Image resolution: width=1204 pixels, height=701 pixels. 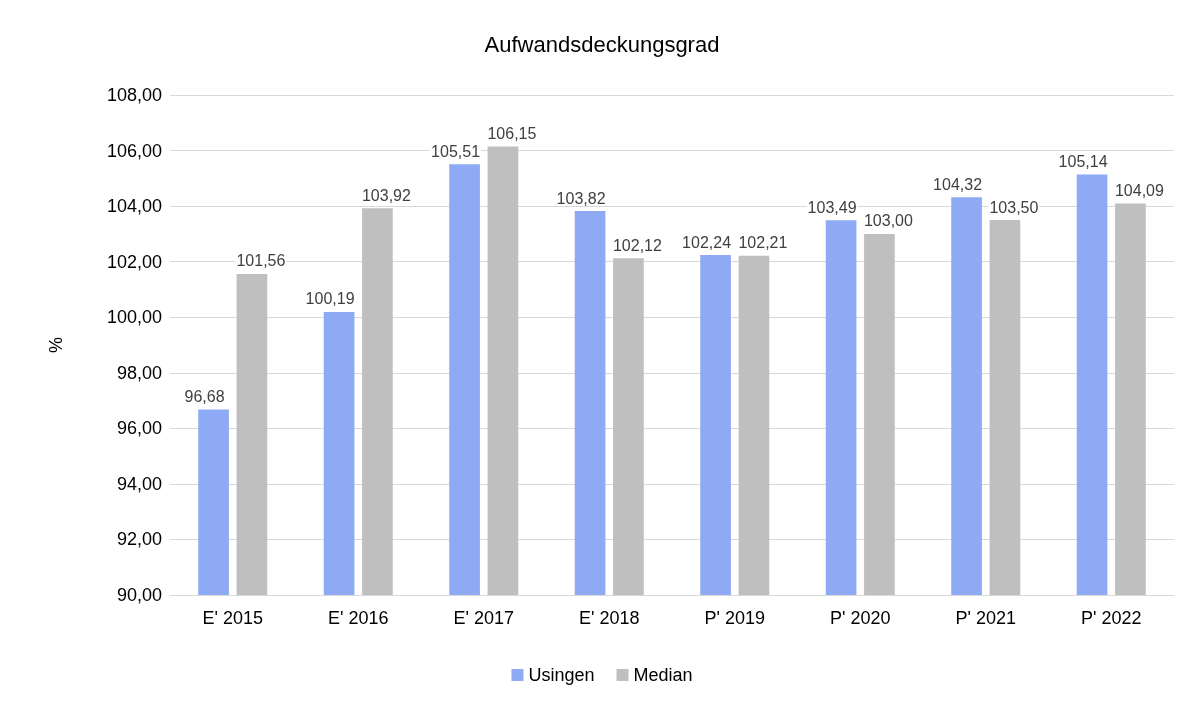 I want to click on x-tick-label: P' 2022, so click(x=1111, y=618).